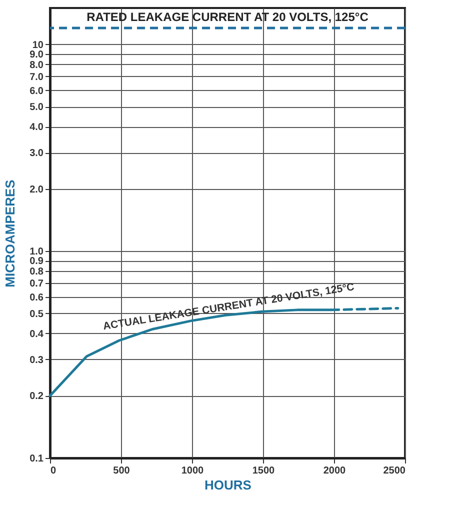  I want to click on y-tick-label: 0.9, so click(37, 262).